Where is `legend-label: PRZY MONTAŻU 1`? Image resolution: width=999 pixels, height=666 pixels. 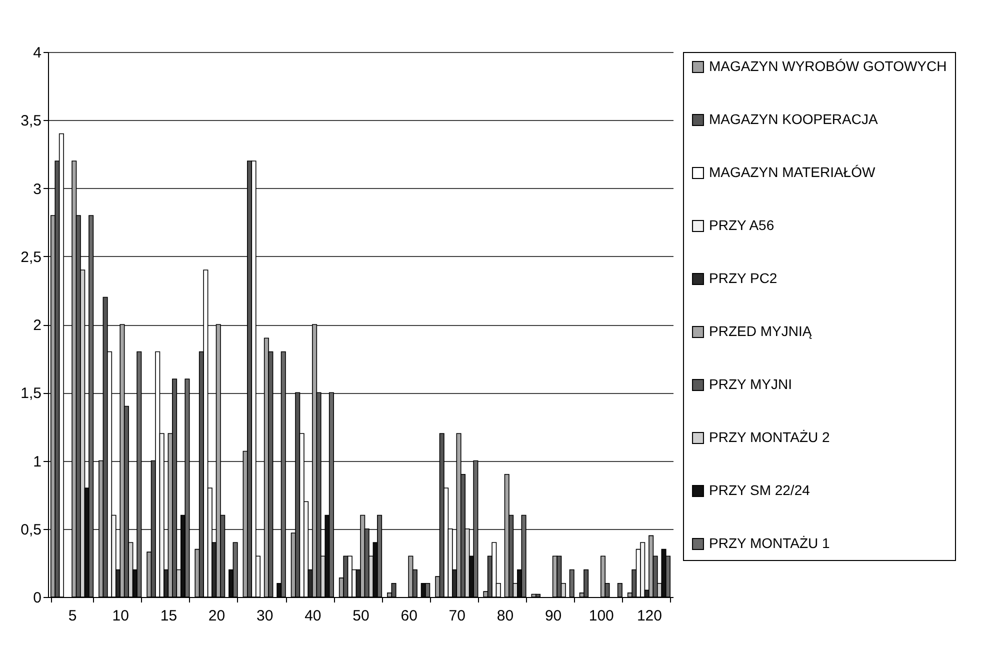 legend-label: PRZY MONTAŻU 1 is located at coordinates (769, 543).